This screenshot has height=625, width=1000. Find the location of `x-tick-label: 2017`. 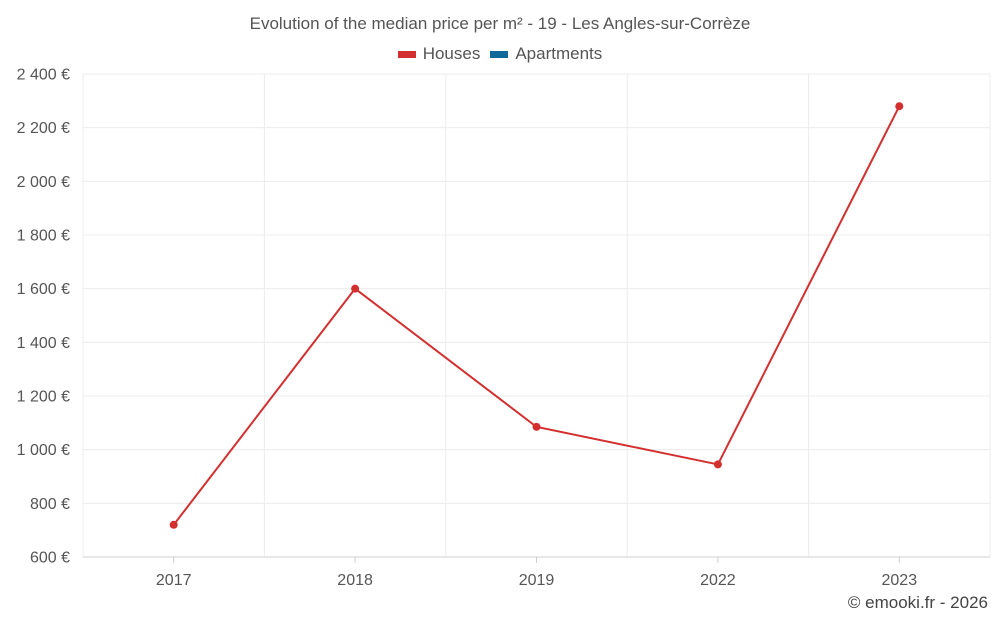

x-tick-label: 2017 is located at coordinates (174, 580).